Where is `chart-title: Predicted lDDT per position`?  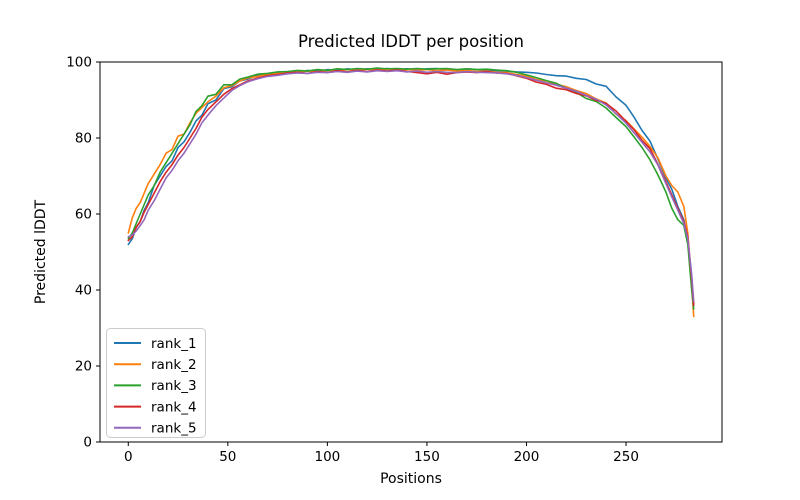
chart-title: Predicted lDDT per position is located at coordinates (411, 41).